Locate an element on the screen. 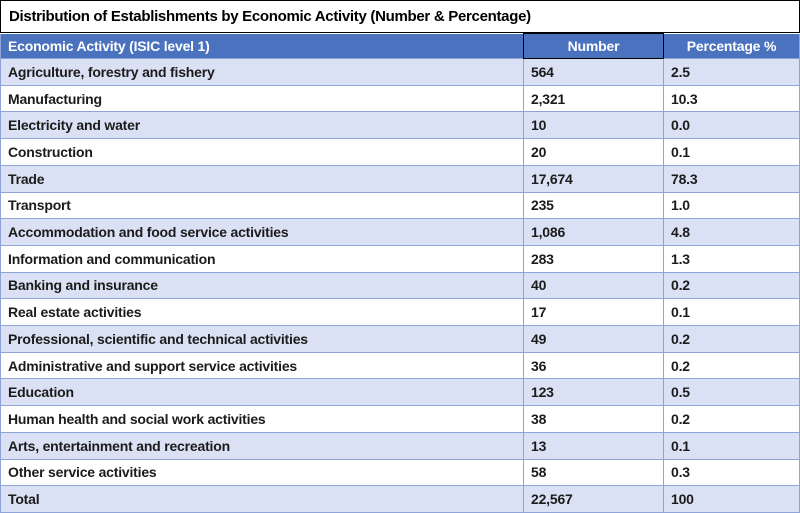 This screenshot has height=513, width=800. cell-percentage: 0.3 is located at coordinates (731, 472).